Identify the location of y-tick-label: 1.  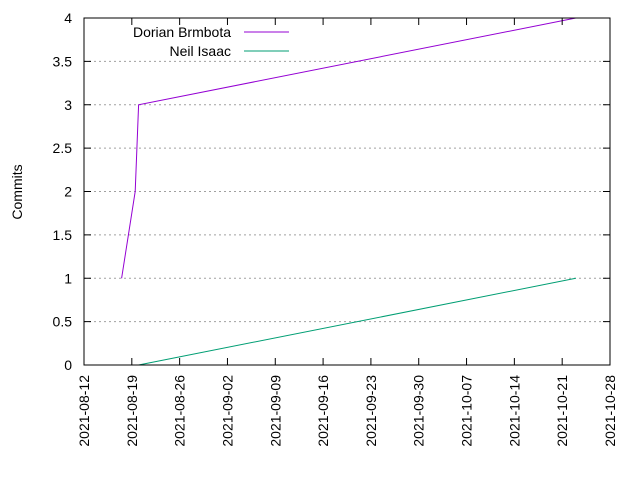
(68, 278).